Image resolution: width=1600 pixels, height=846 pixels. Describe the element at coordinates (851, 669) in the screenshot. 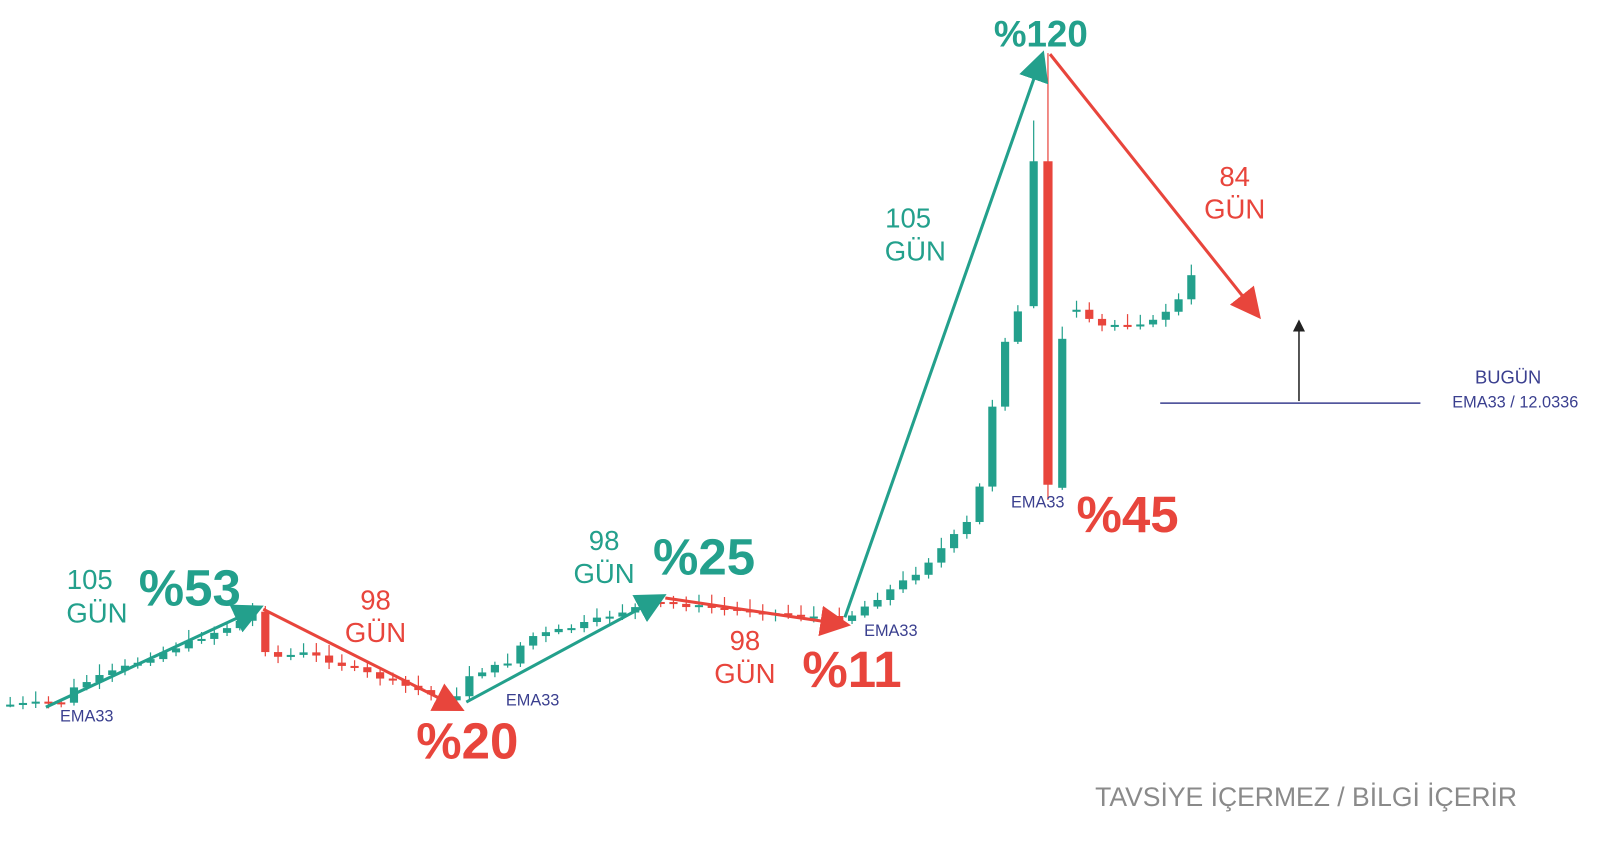

I see `change: %11` at that location.